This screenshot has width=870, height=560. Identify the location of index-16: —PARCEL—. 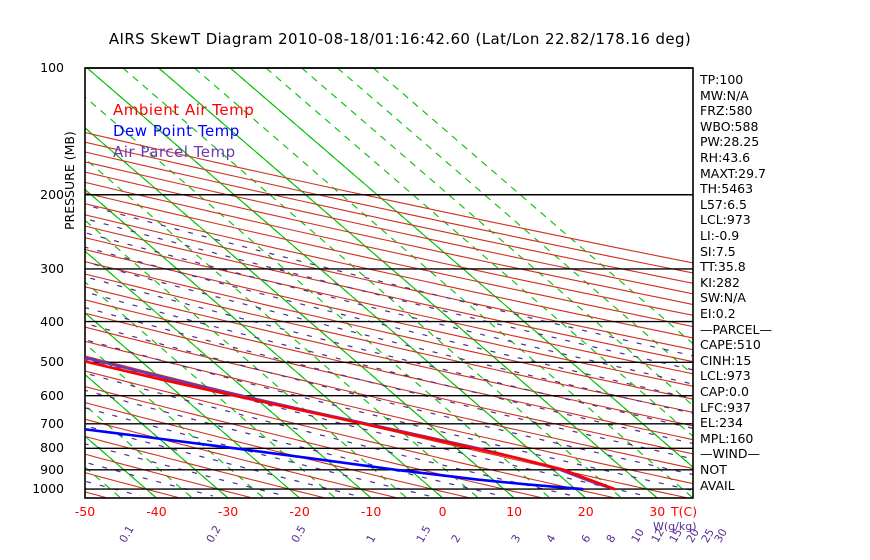
(736, 329).